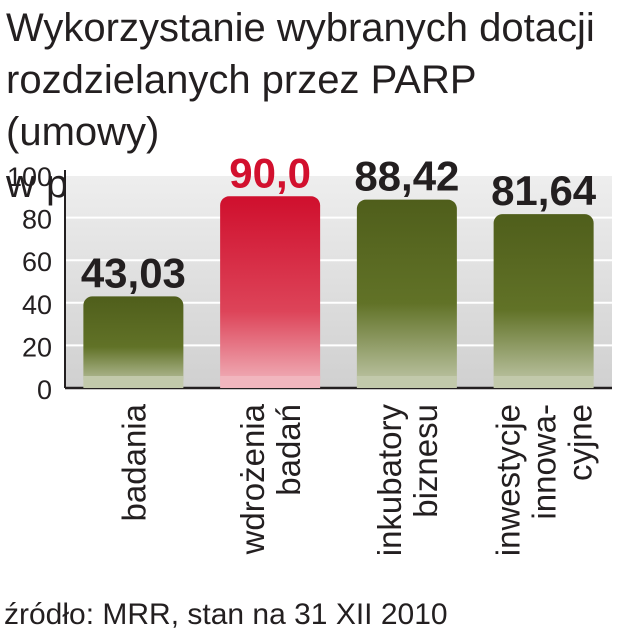 The width and height of the screenshot is (625, 640). What do you see at coordinates (29, 177) in the screenshot?
I see `y-tick-label: 100` at bounding box center [29, 177].